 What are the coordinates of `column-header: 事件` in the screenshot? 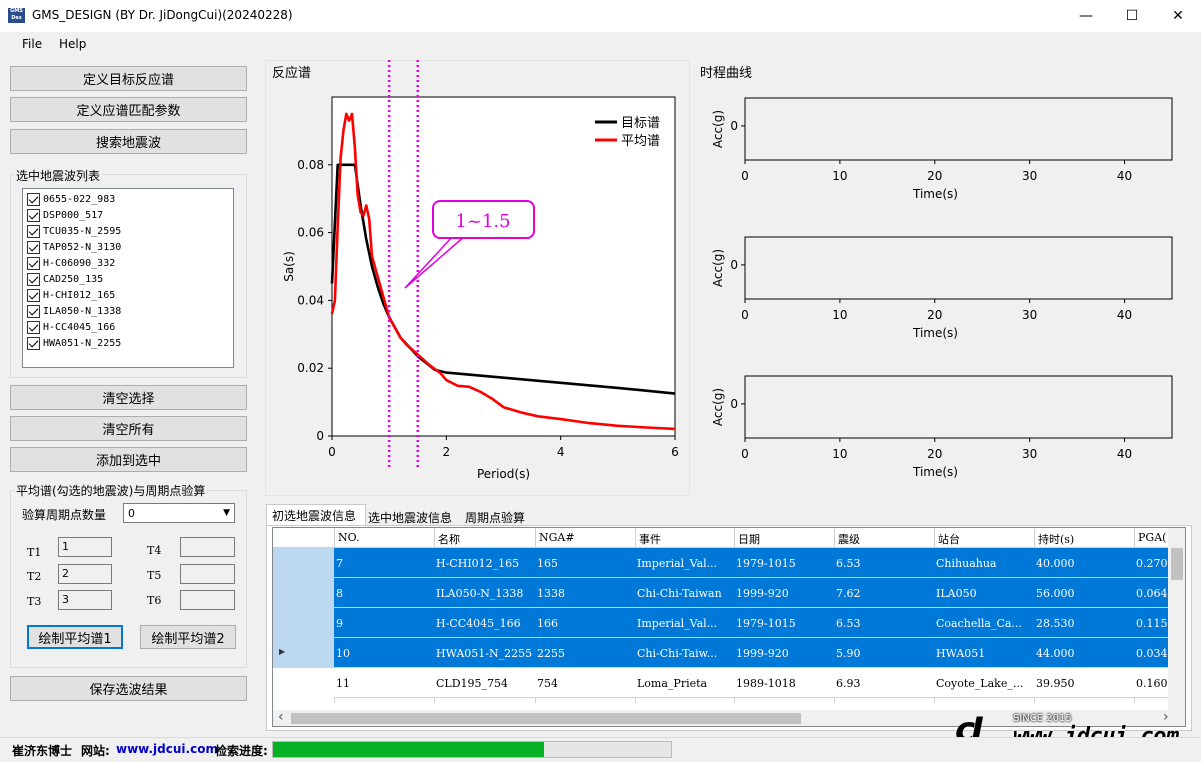 It's located at (650, 539).